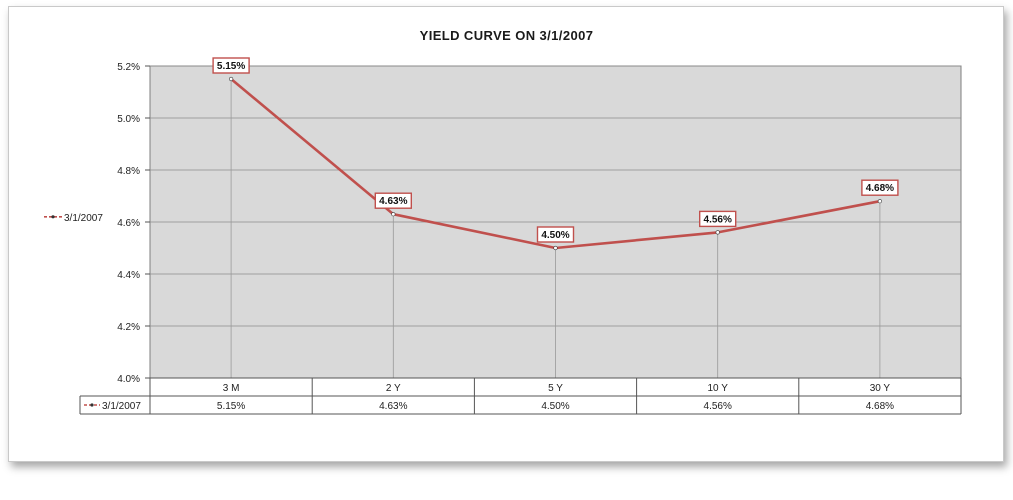  I want to click on x-category-label: 3 M, so click(231, 388).